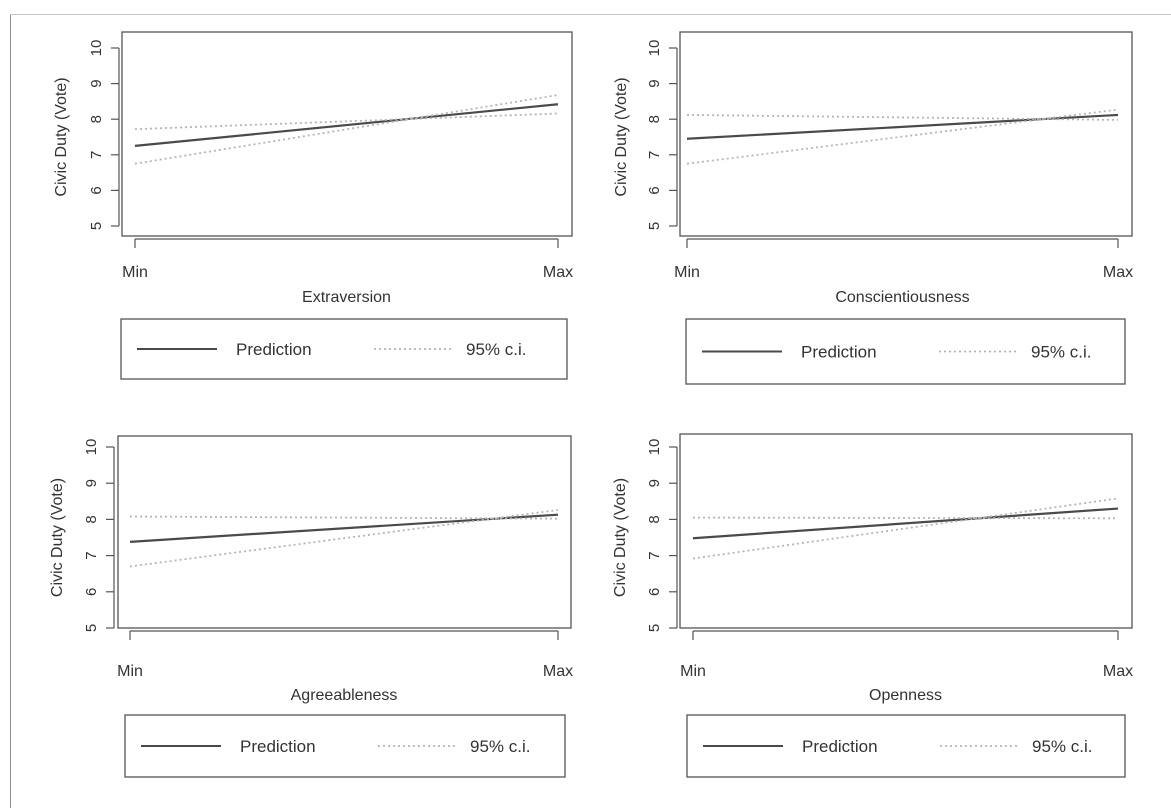  I want to click on x-axis-title: Openness, so click(905, 695).